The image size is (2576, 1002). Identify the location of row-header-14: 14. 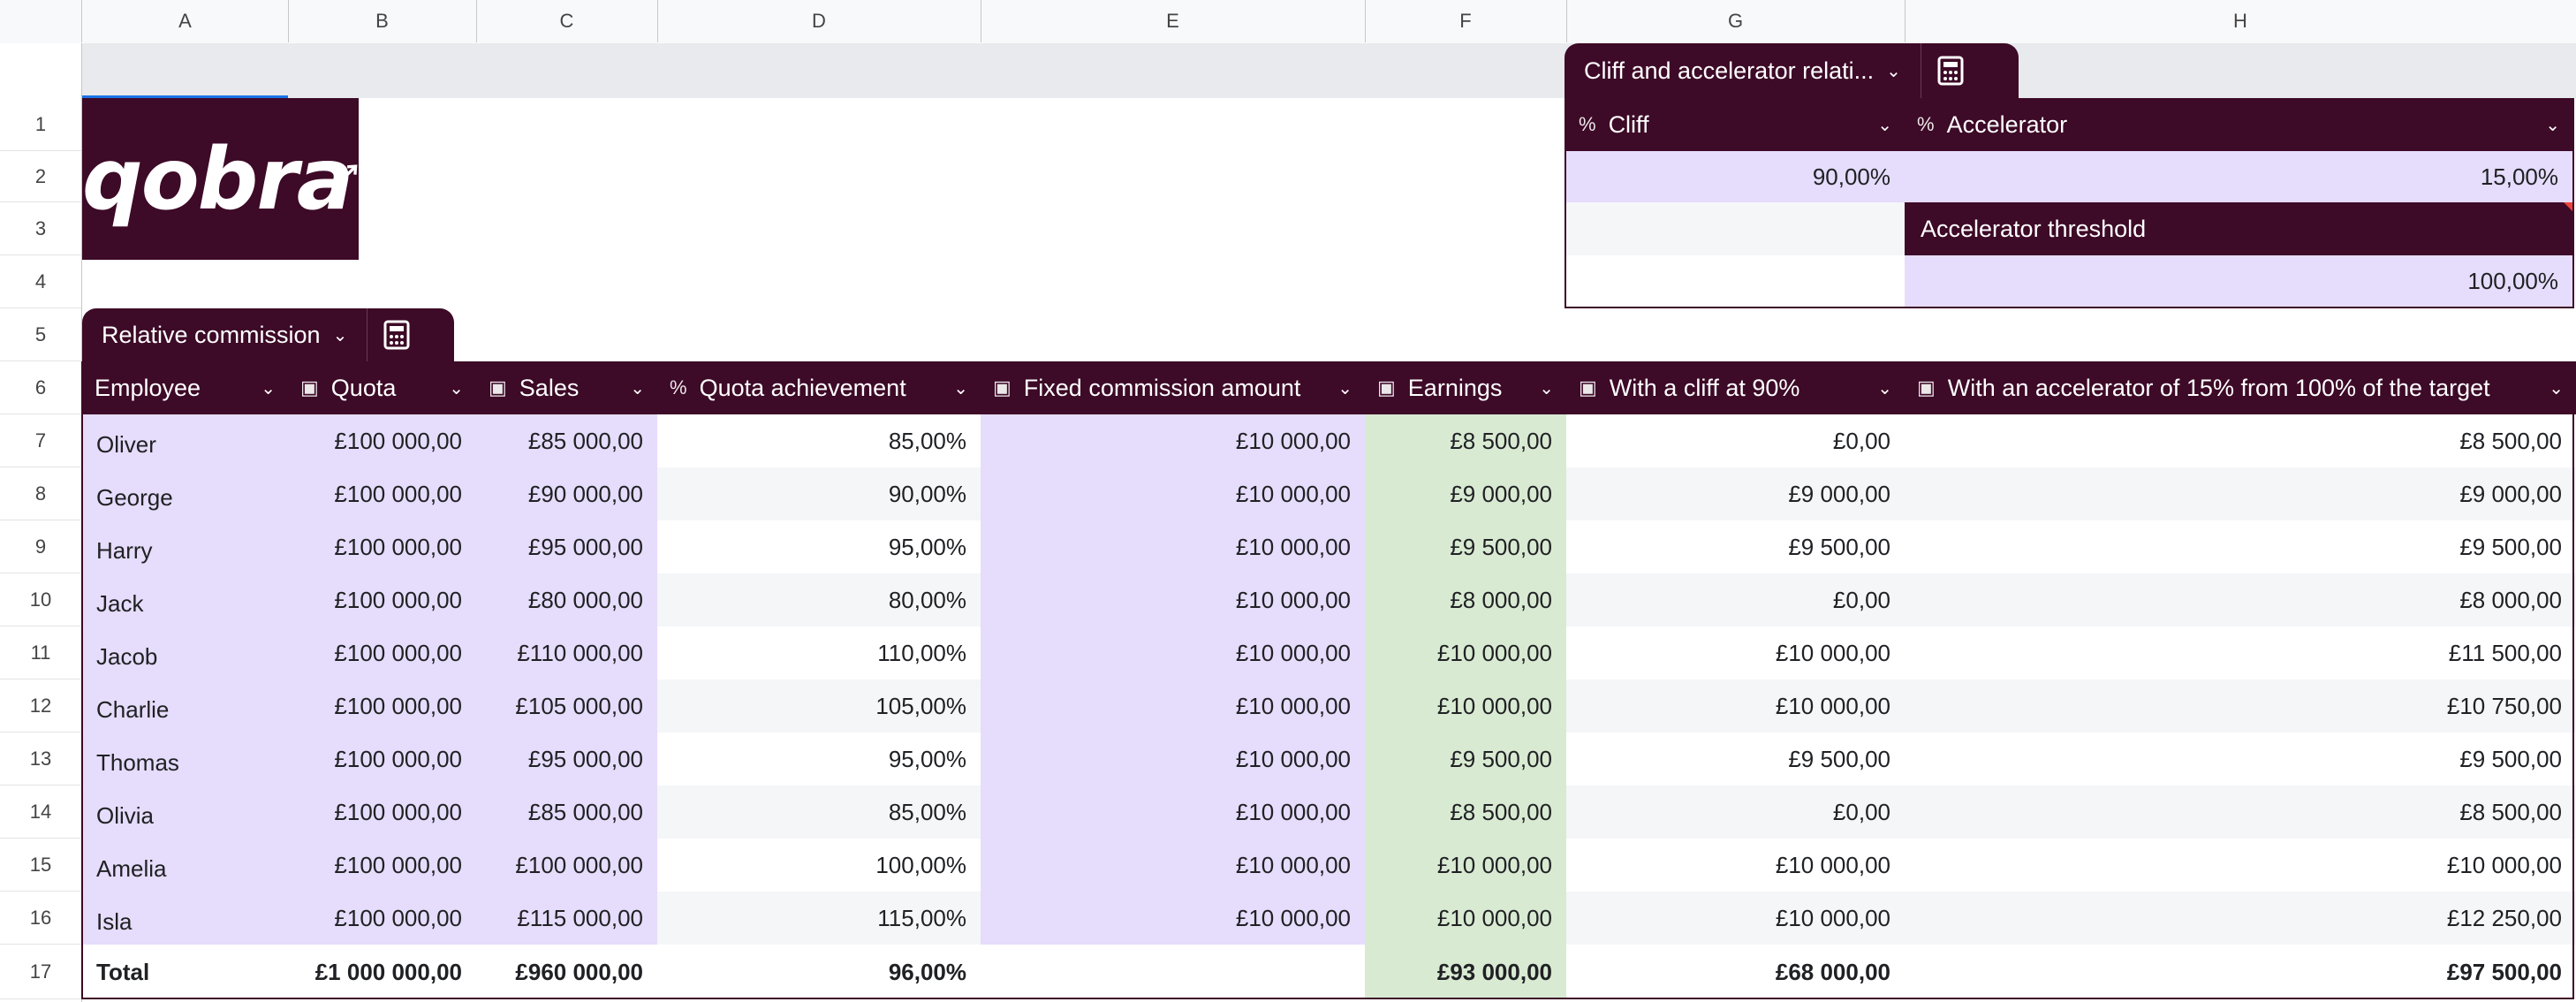
(40, 812).